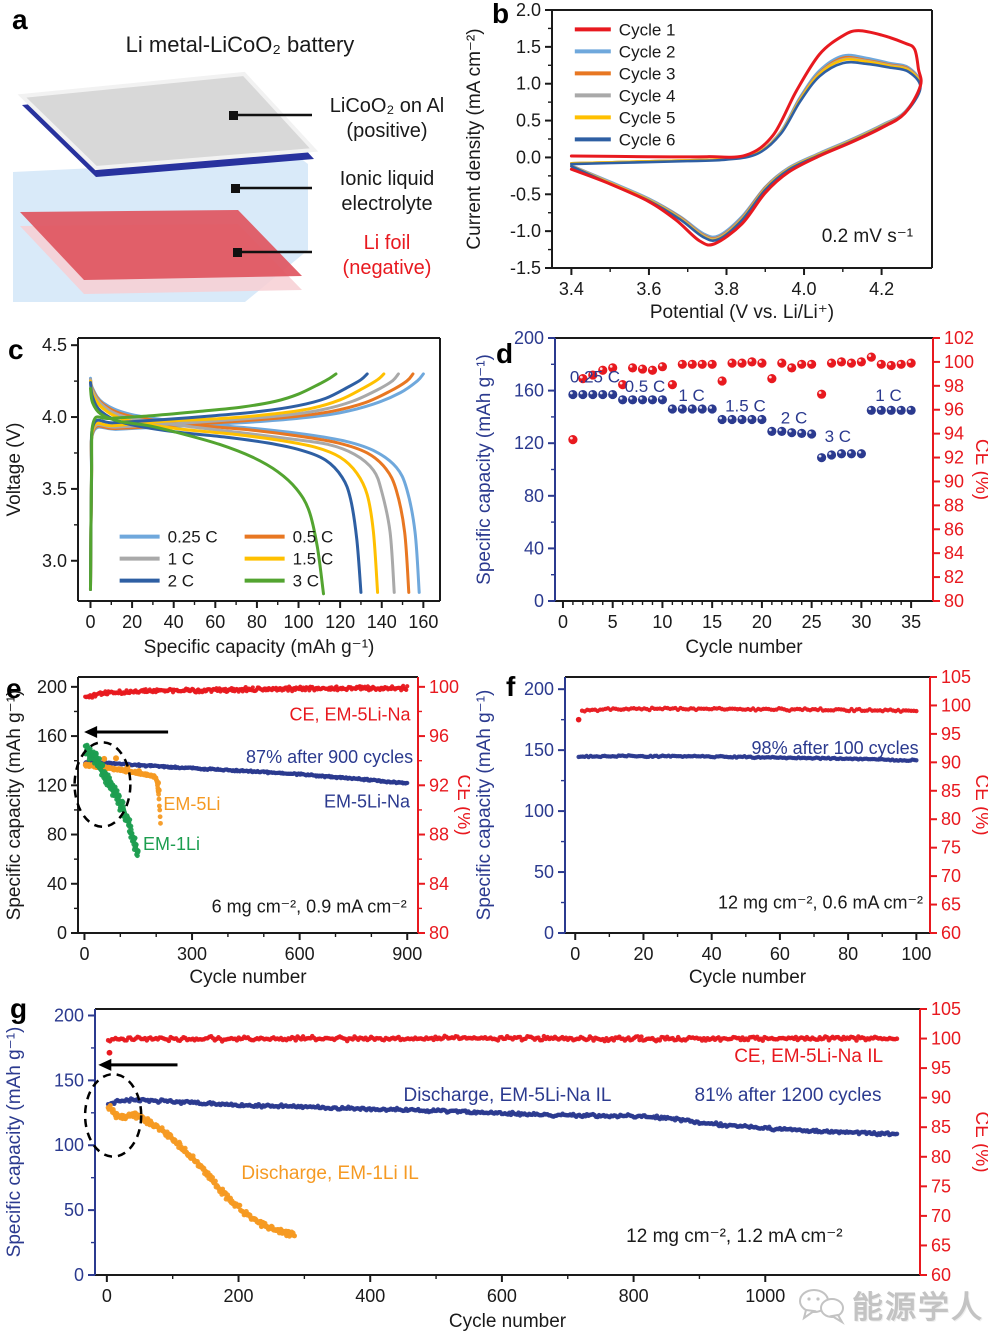 The width and height of the screenshot is (988, 1339). Describe the element at coordinates (386, 131) in the screenshot. I see `cathode-label-line2: (positive)` at that location.